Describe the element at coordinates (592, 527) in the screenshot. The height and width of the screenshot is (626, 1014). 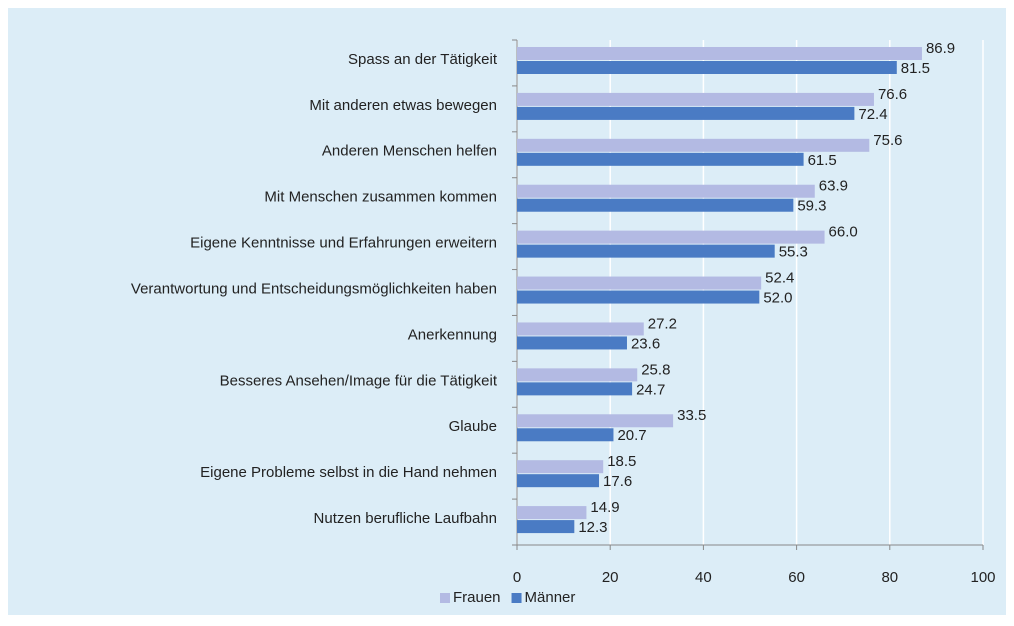
I see `value-label: 12.3` at that location.